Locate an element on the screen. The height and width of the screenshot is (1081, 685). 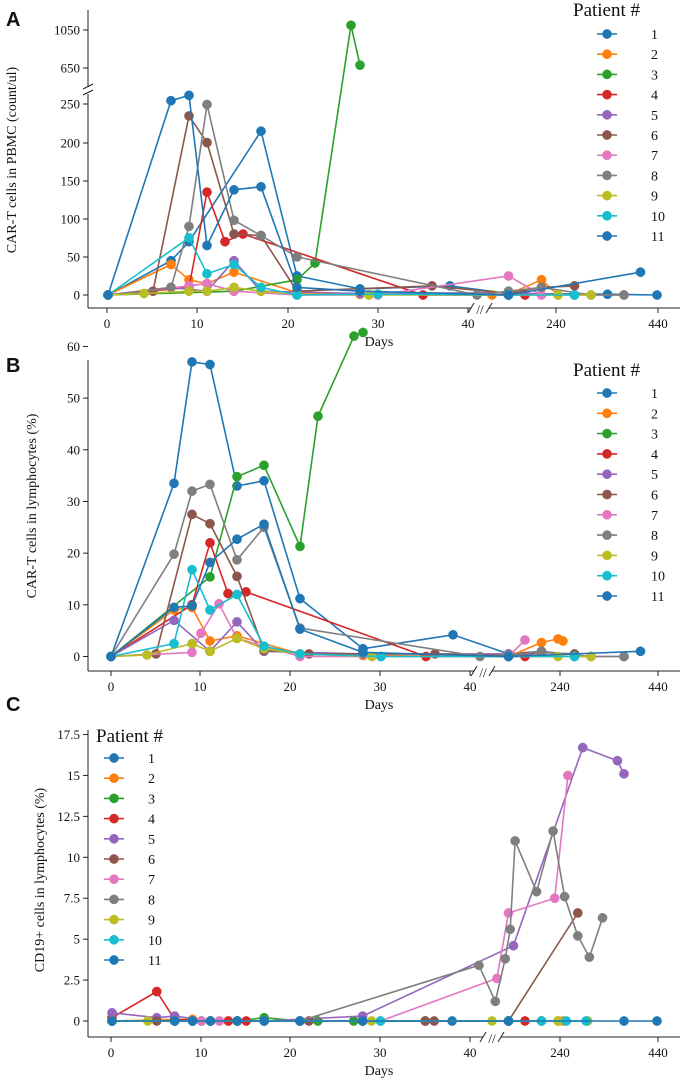
x-break-label: // is located at coordinates (483, 672).